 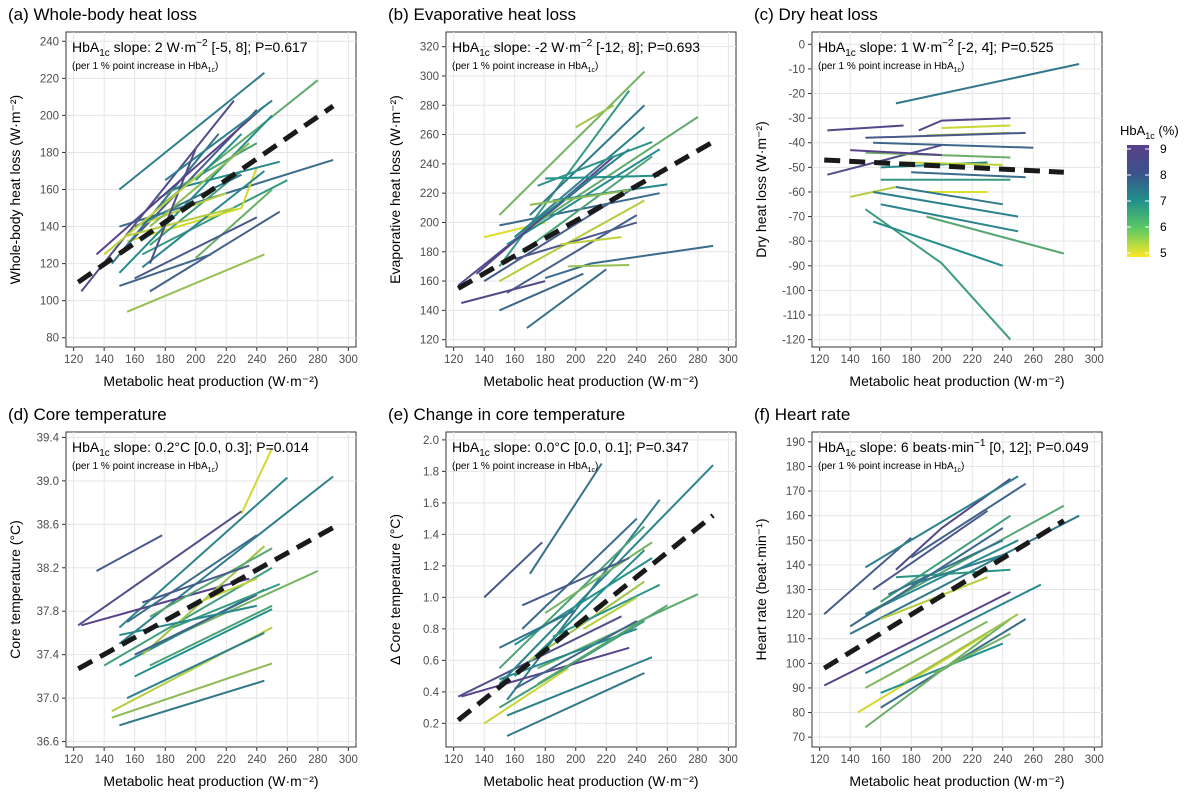 What do you see at coordinates (796, 95) in the screenshot?
I see `y-tick-label: -20` at bounding box center [796, 95].